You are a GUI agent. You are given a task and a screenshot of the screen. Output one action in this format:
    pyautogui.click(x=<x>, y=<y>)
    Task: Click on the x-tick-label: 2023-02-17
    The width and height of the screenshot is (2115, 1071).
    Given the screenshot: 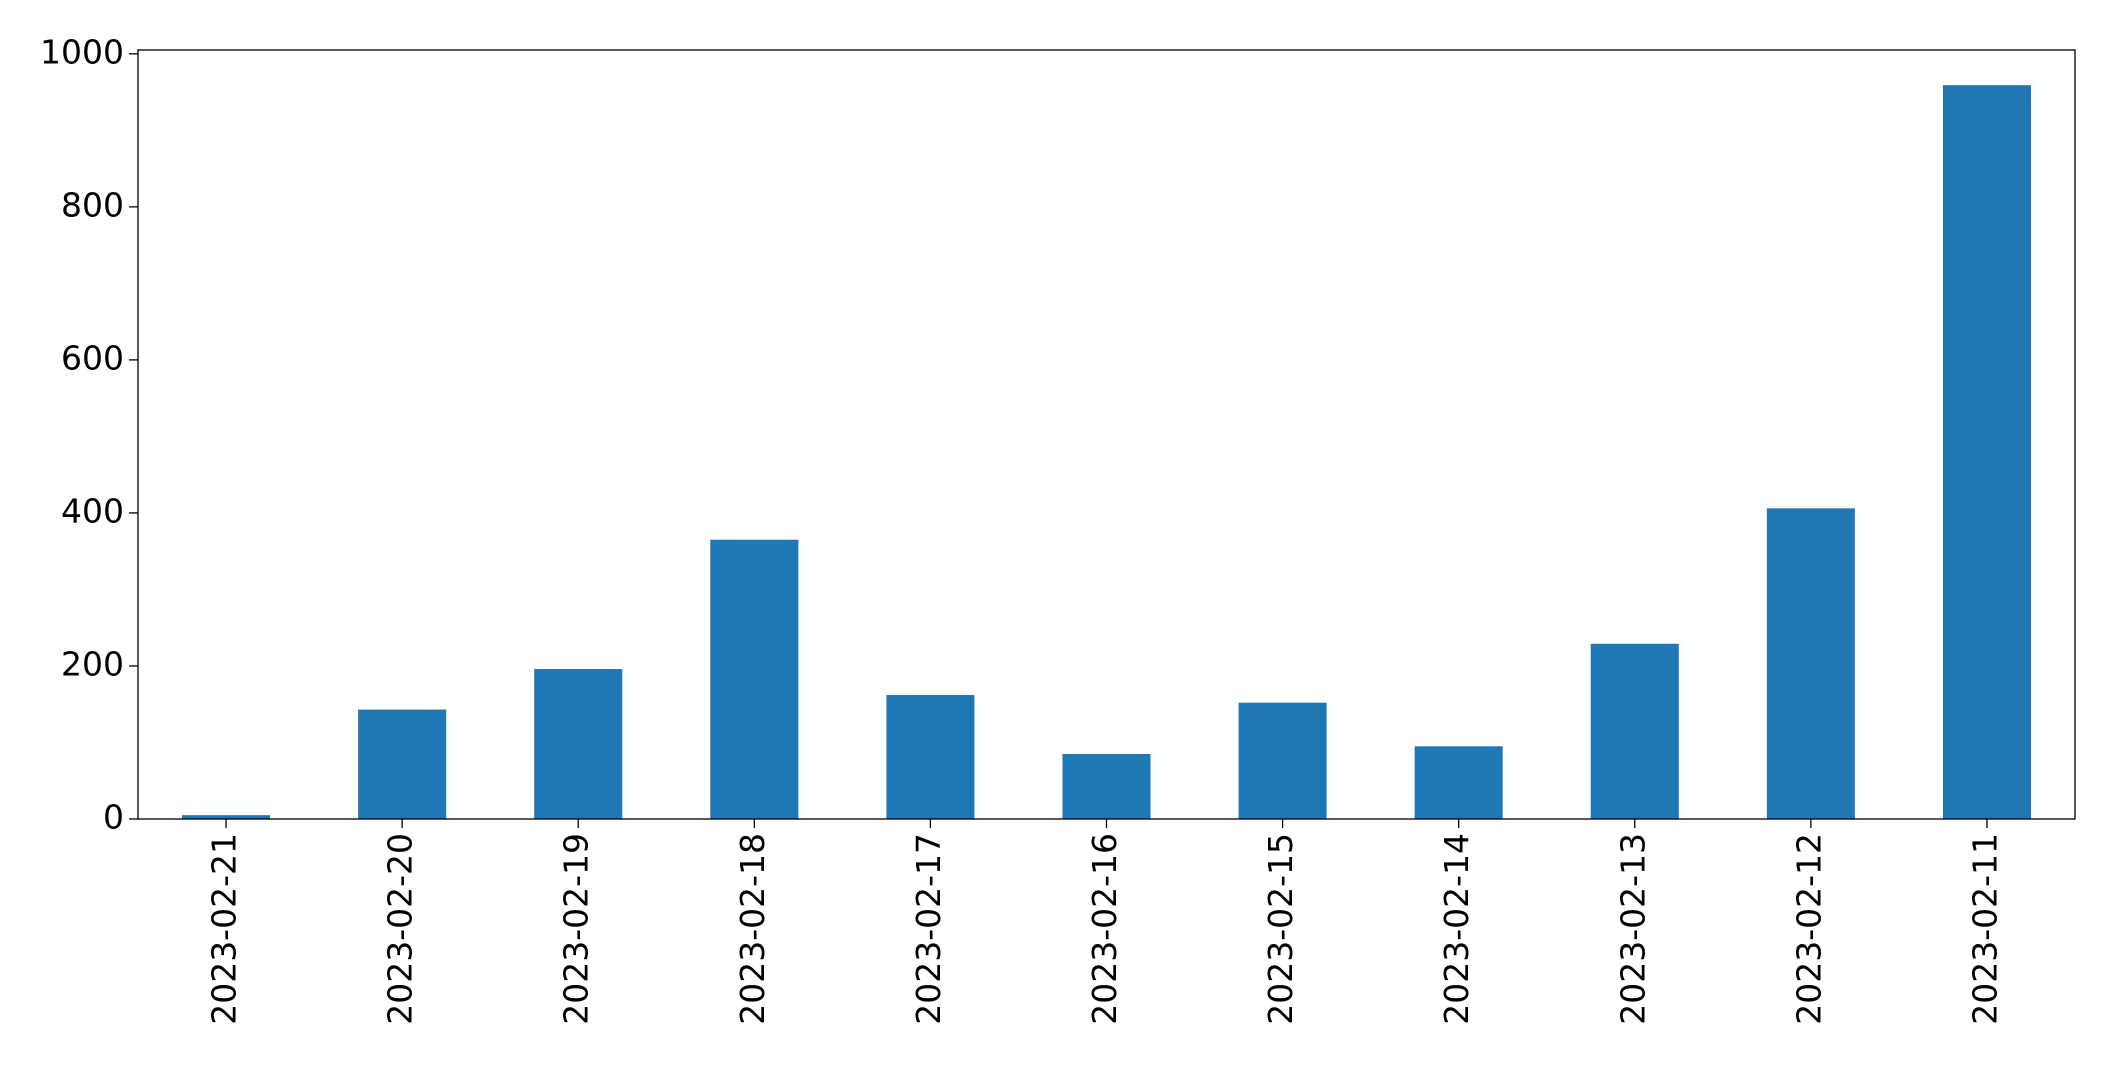 What is the action you would take?
    pyautogui.click(x=928, y=929)
    